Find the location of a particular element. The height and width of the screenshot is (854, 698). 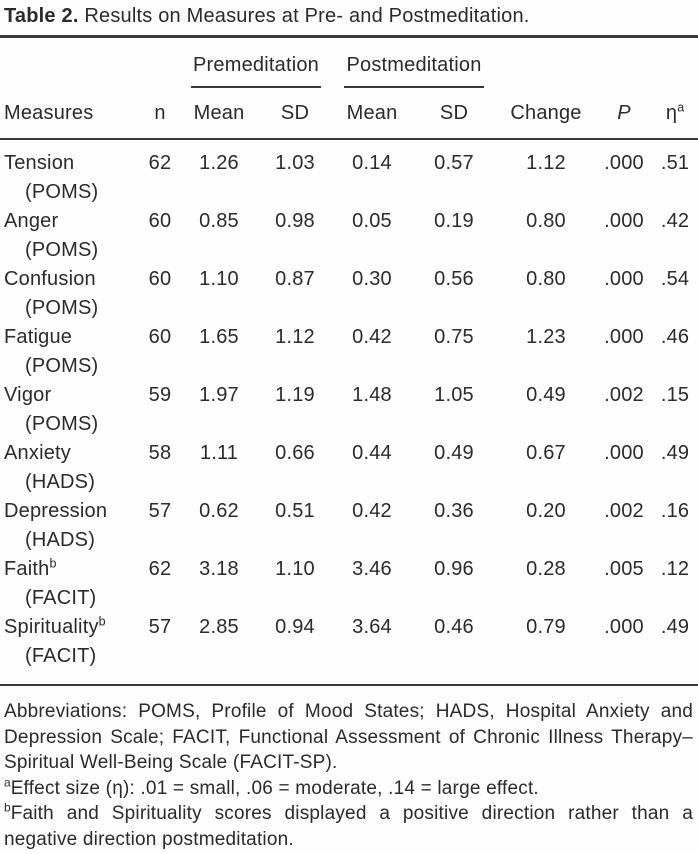

post-mean-cell: 3.64 is located at coordinates (372, 627).